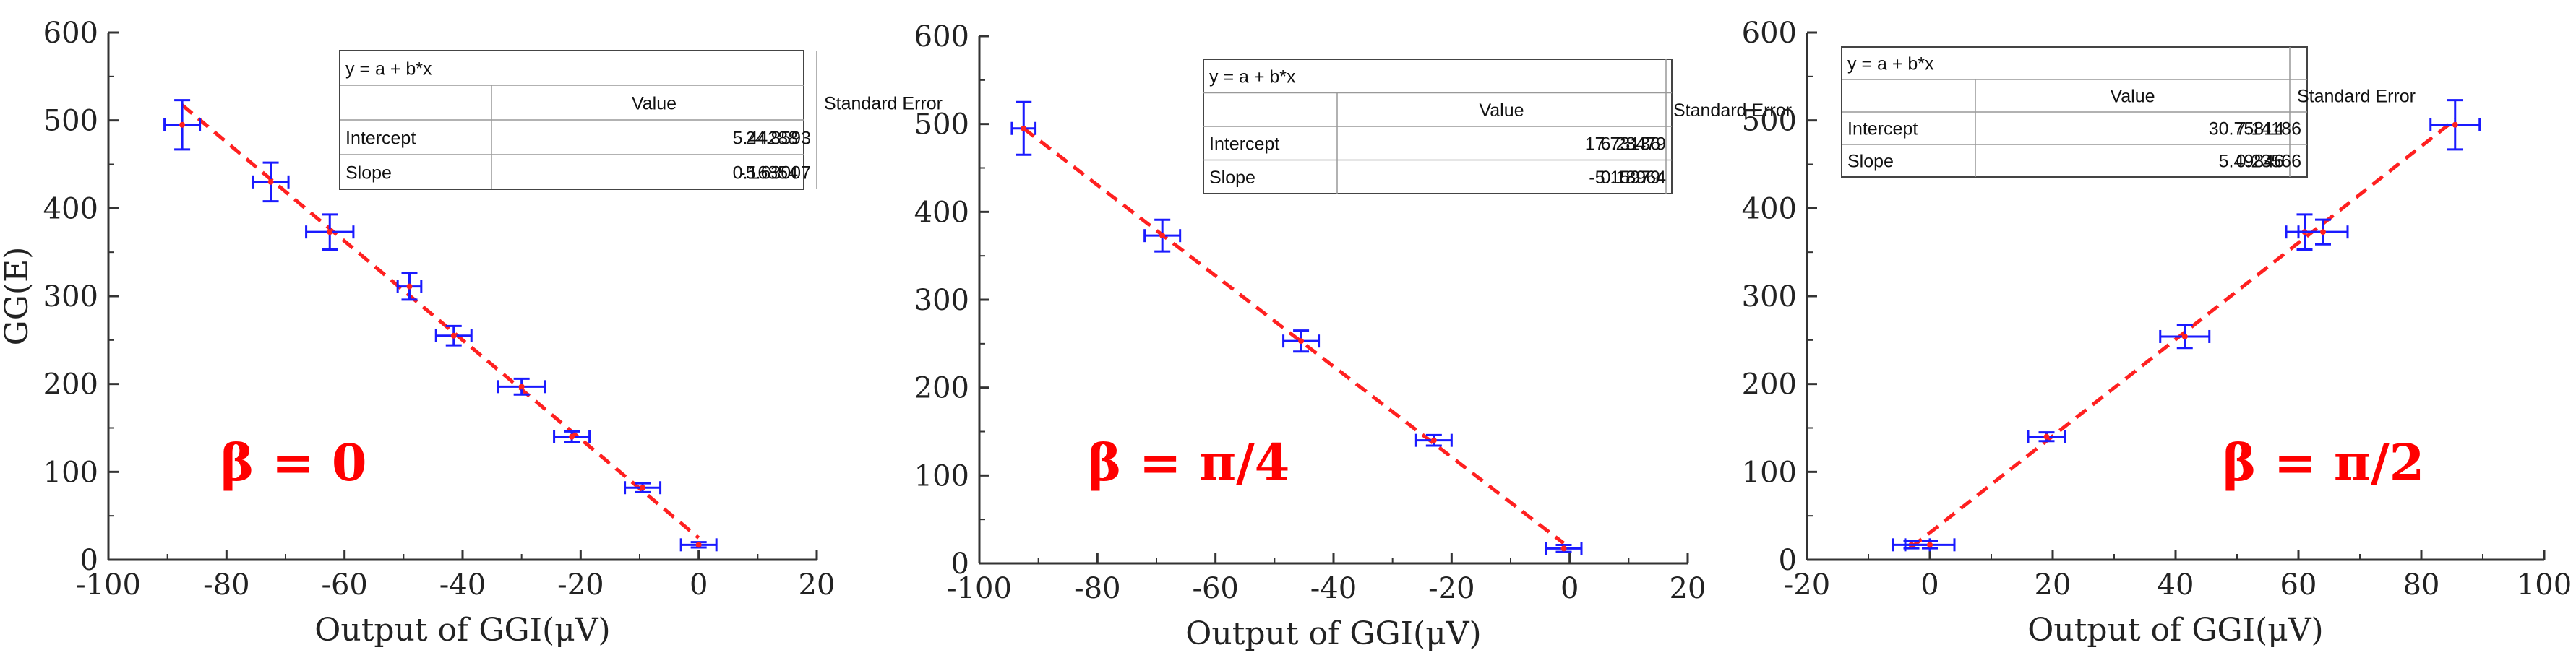 The height and width of the screenshot is (658, 2576). I want to click on fit-slope-error: 0.16854, so click(766, 173).